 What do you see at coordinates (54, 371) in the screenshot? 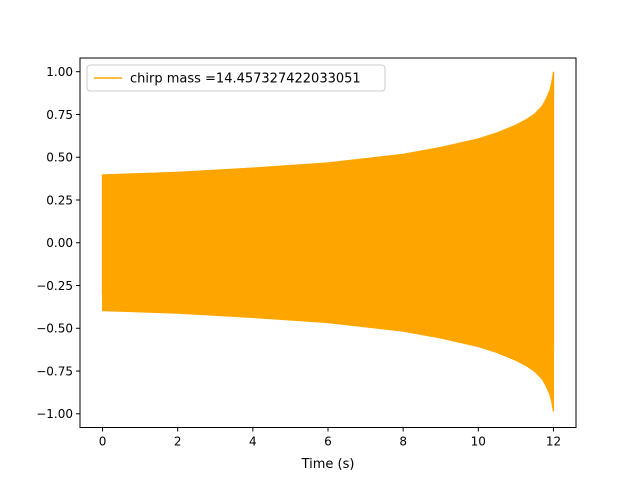
I see `y-tick-label: −0.75` at bounding box center [54, 371].